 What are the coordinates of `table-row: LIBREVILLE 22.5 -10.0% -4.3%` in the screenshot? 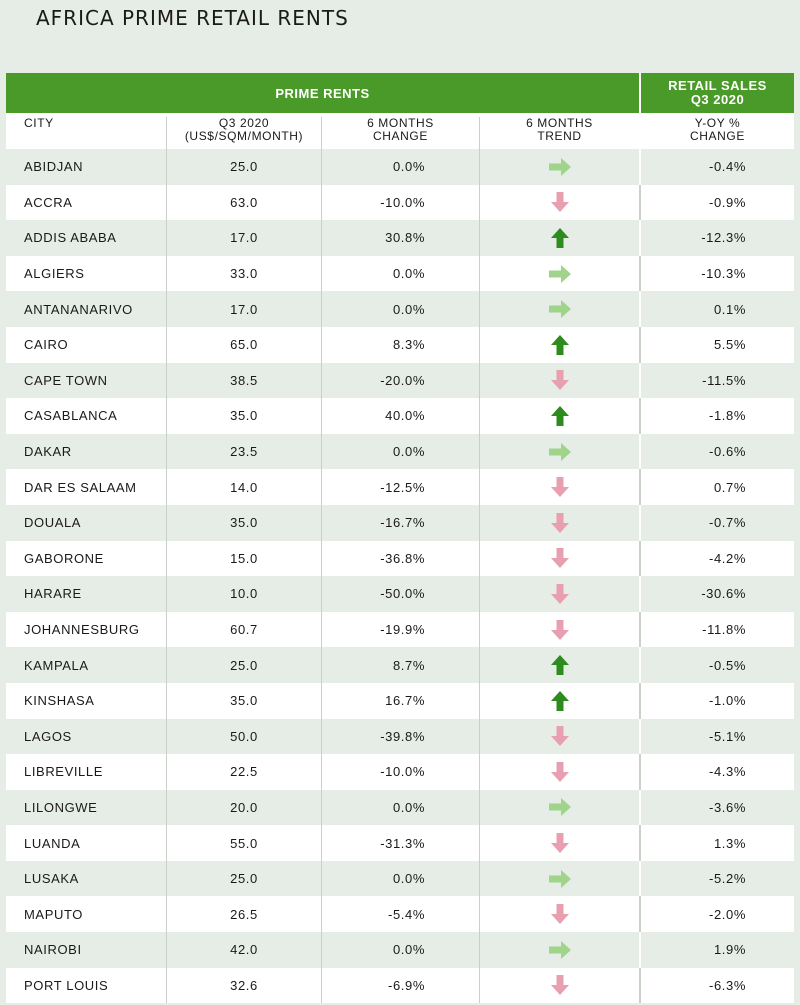 It's located at (400, 772).